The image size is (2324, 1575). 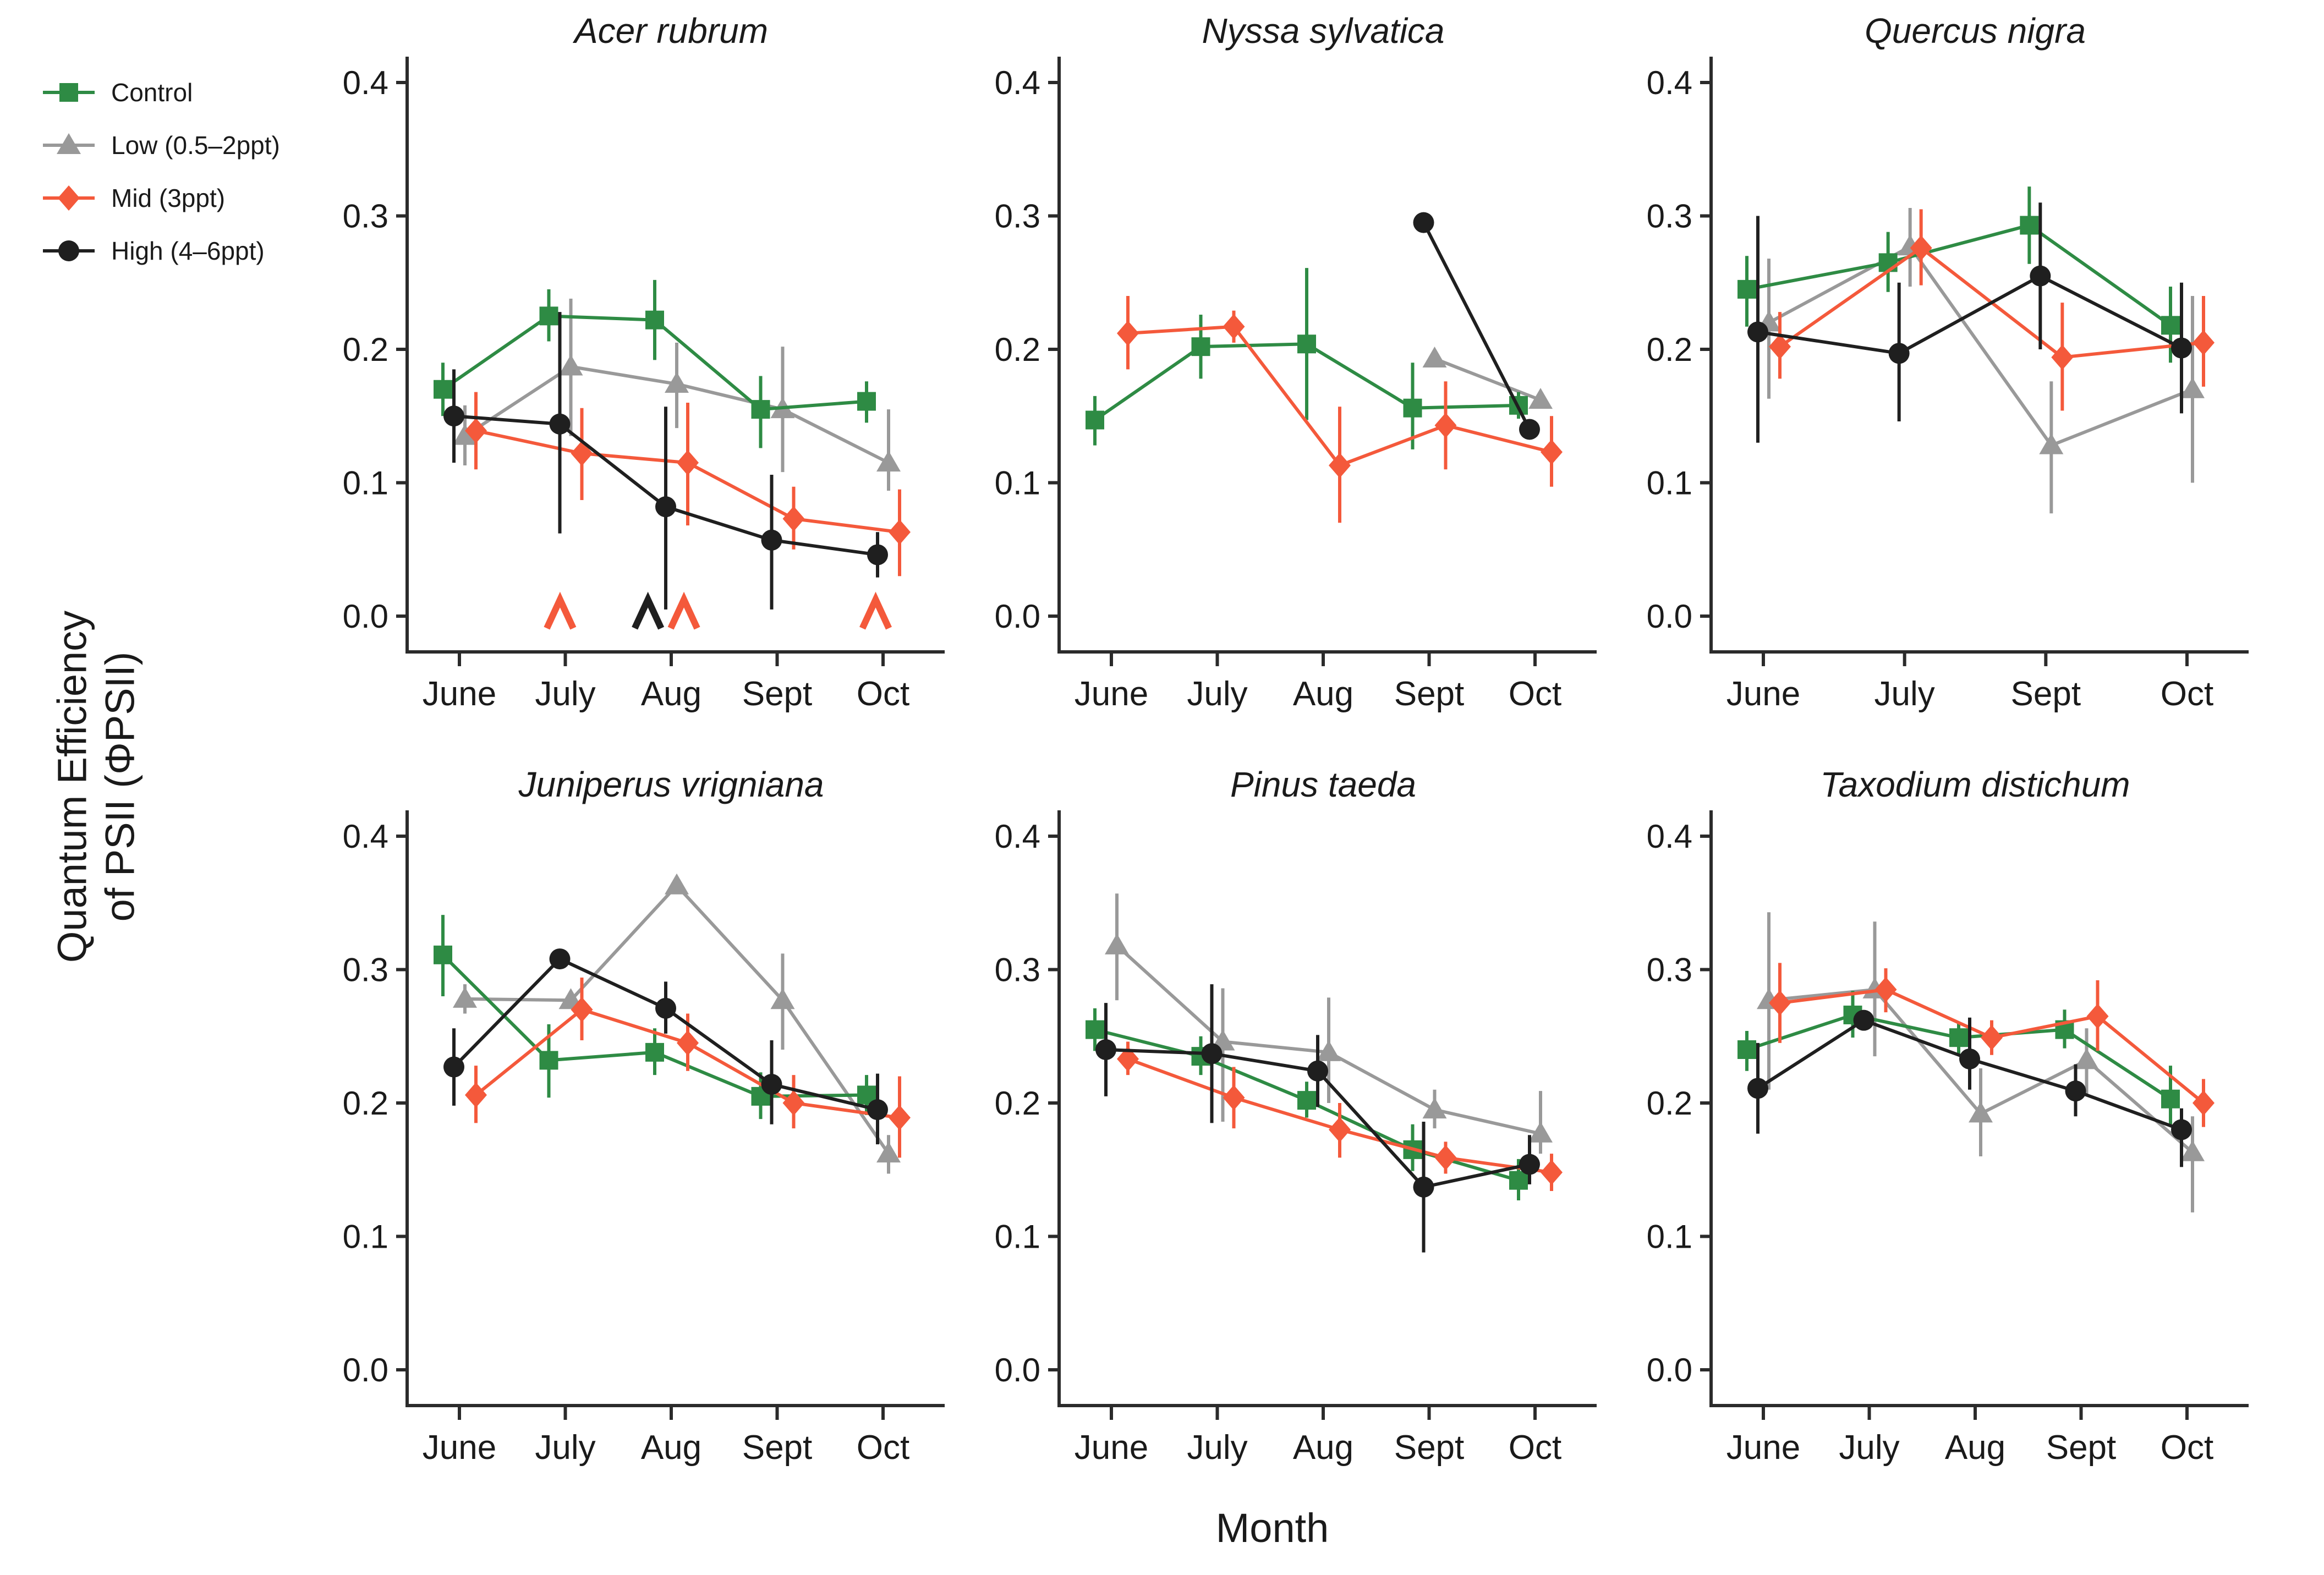 I want to click on panel-title: Quercus nigra, so click(x=1975, y=31).